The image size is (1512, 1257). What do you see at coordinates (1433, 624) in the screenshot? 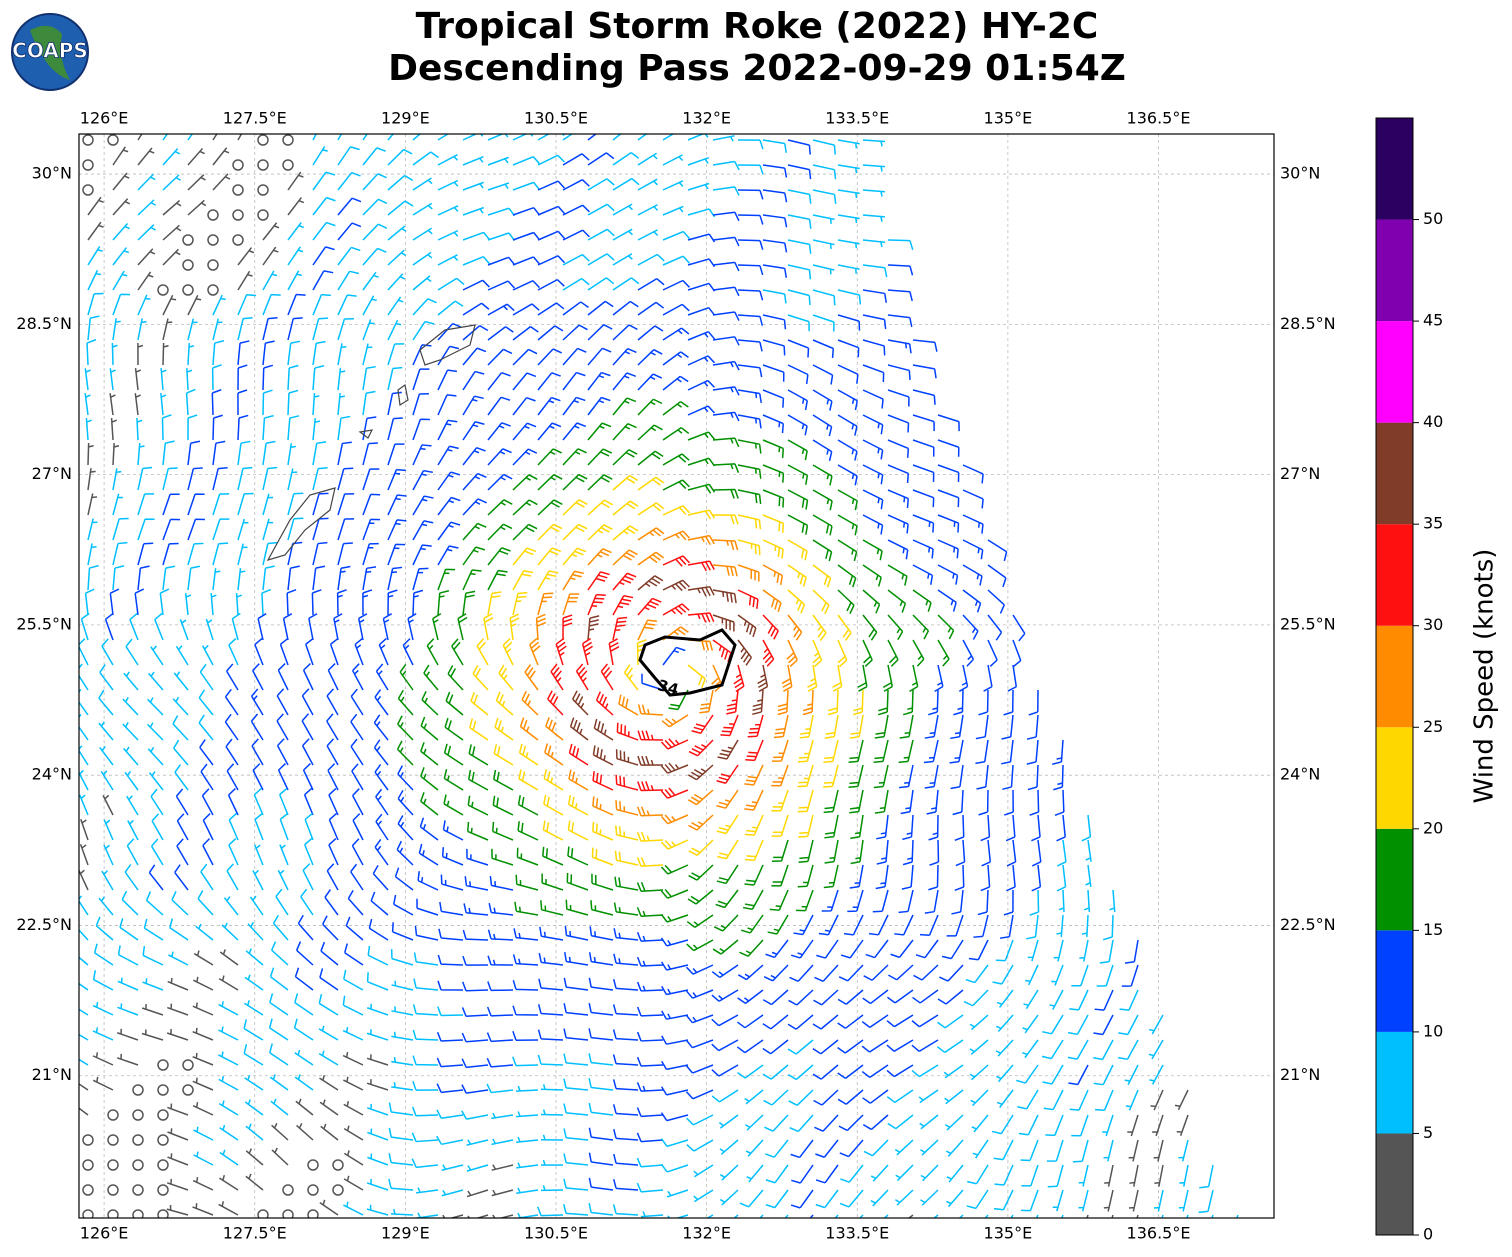
I see `colorbar-tick-label: 30` at bounding box center [1433, 624].